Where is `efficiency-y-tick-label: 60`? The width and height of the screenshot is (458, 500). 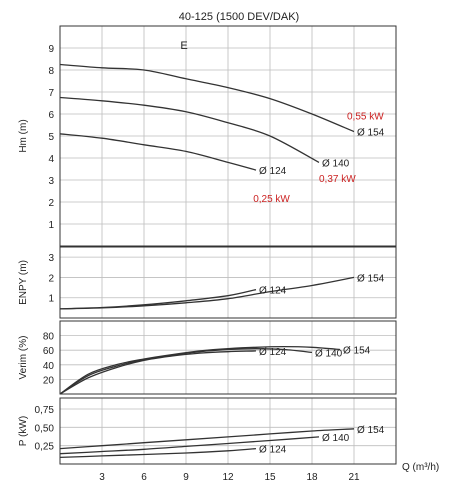
efficiency-y-tick-label: 60 is located at coordinates (49, 351).